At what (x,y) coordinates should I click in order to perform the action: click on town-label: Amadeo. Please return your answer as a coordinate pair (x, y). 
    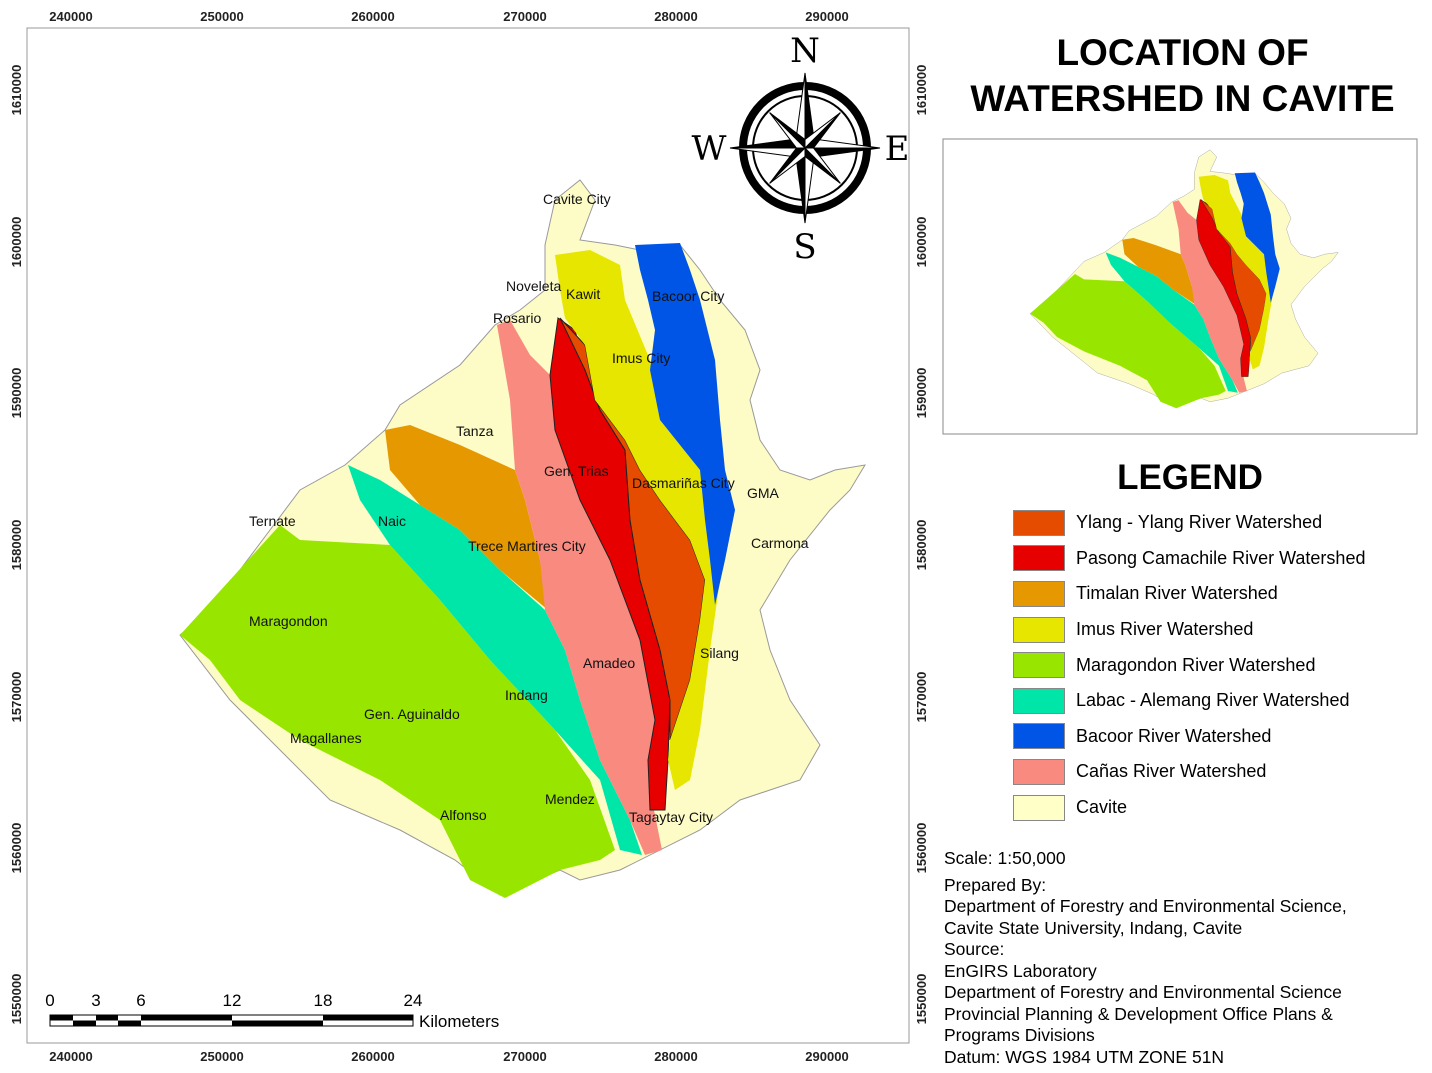
    Looking at the image, I should click on (609, 663).